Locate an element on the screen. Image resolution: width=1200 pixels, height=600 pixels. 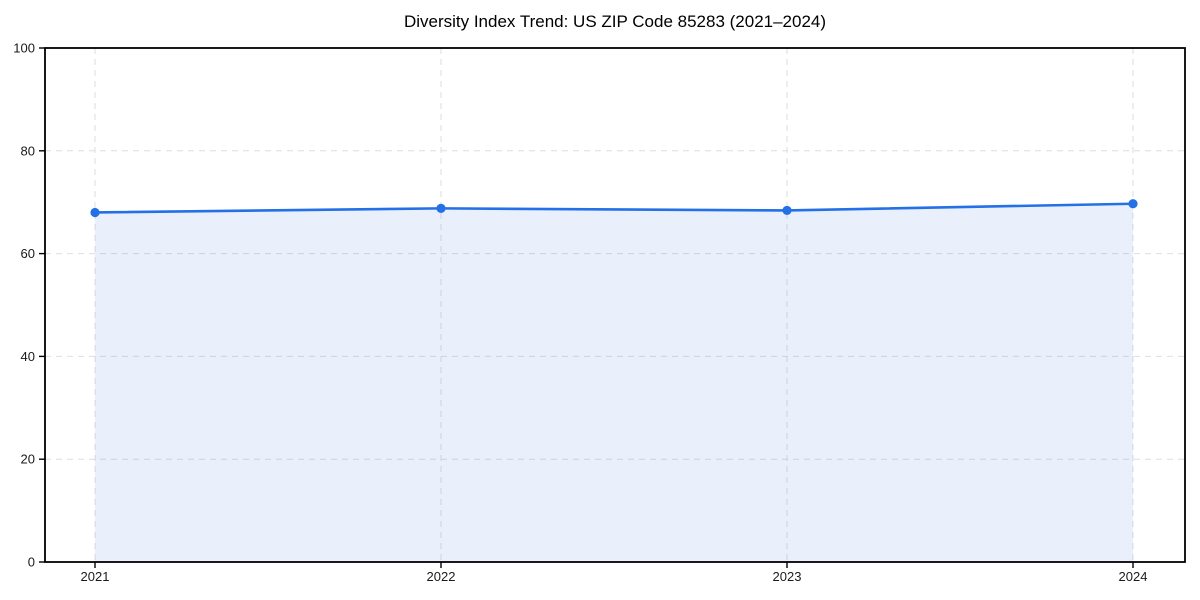
y-tick-label-40: 40 is located at coordinates (28, 356).